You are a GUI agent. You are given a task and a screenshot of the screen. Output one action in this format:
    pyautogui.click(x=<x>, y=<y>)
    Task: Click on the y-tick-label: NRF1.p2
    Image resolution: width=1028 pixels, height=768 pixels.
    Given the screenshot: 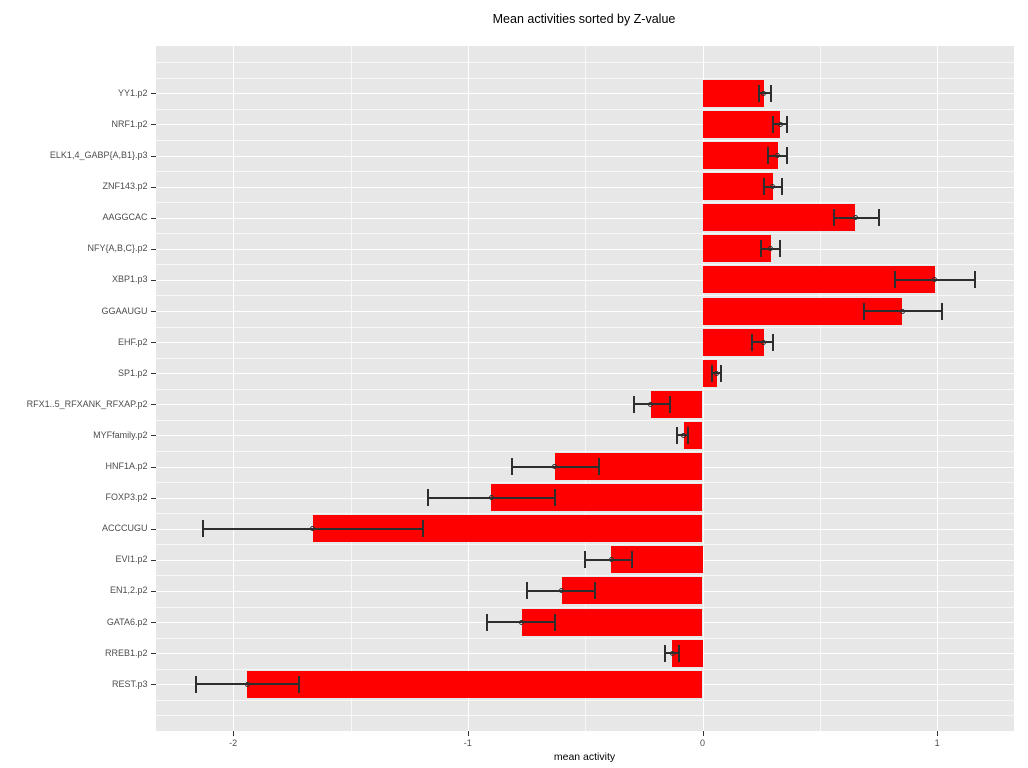 What is the action you would take?
    pyautogui.click(x=129, y=123)
    